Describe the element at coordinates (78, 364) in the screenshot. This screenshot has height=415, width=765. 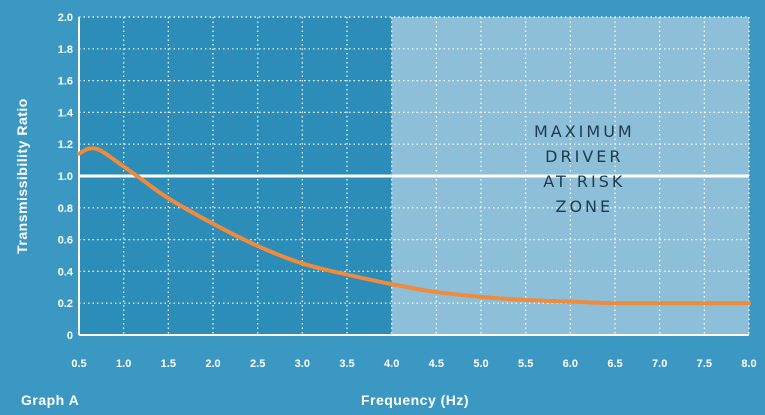
I see `x-tick-label: 0.5` at that location.